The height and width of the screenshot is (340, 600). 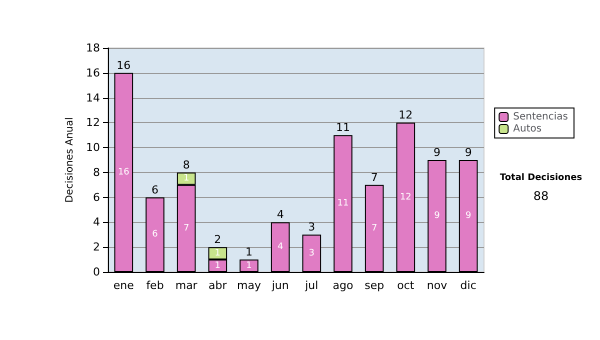 What do you see at coordinates (541, 178) in the screenshot?
I see `text: Total Decisiones` at bounding box center [541, 178].